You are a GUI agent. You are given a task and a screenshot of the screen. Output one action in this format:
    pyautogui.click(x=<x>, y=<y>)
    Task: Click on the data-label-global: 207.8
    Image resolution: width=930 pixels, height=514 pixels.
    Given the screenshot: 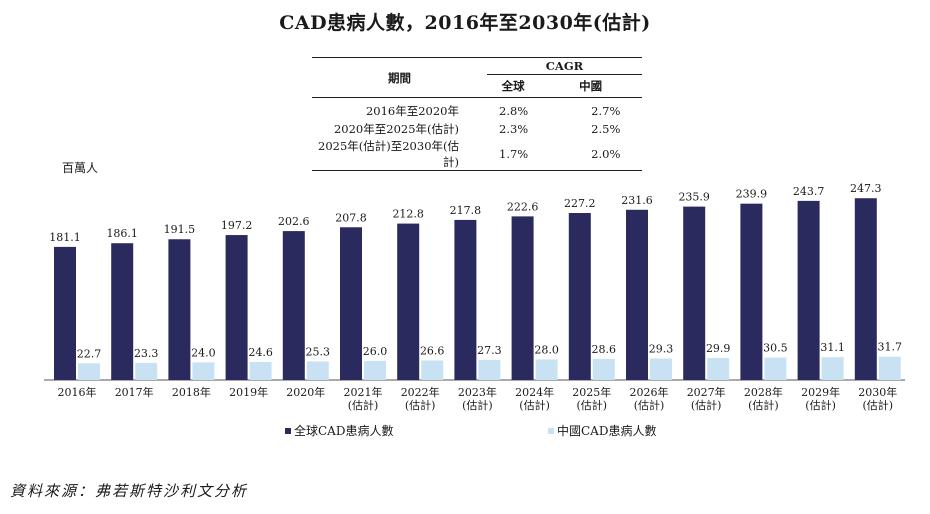 What is the action you would take?
    pyautogui.click(x=351, y=217)
    